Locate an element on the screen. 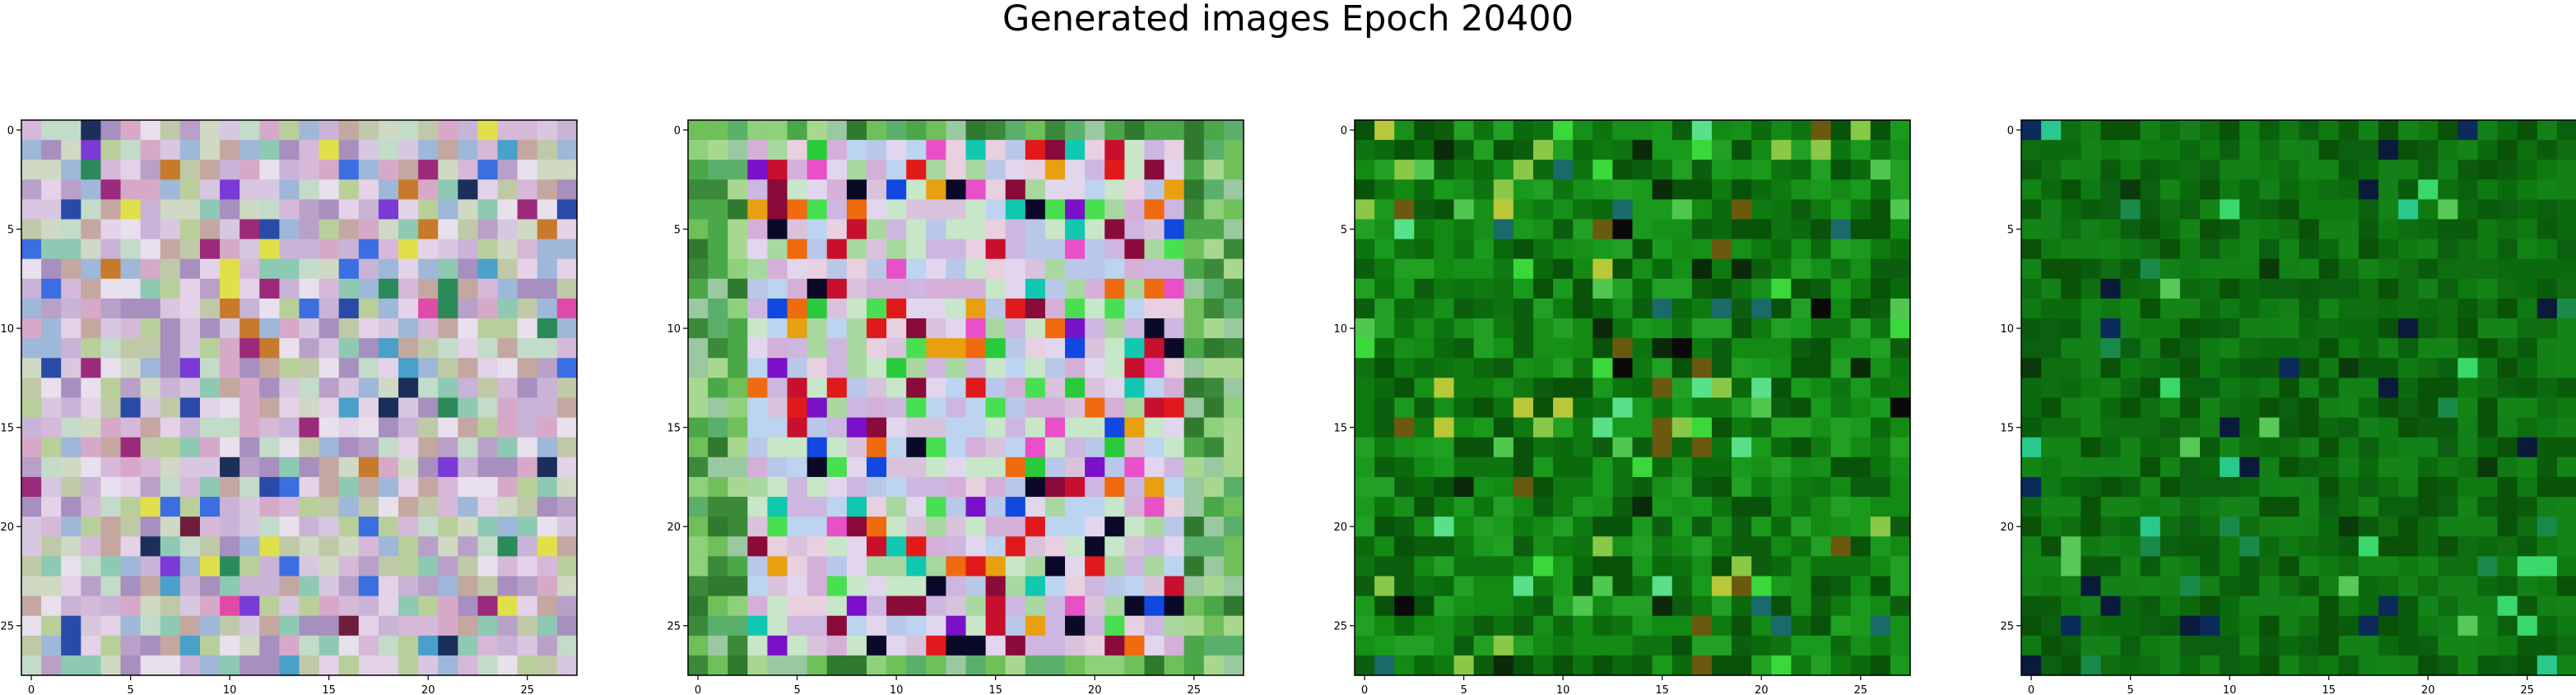 The height and width of the screenshot is (695, 2576). x-tick-label: 5 is located at coordinates (2130, 689).